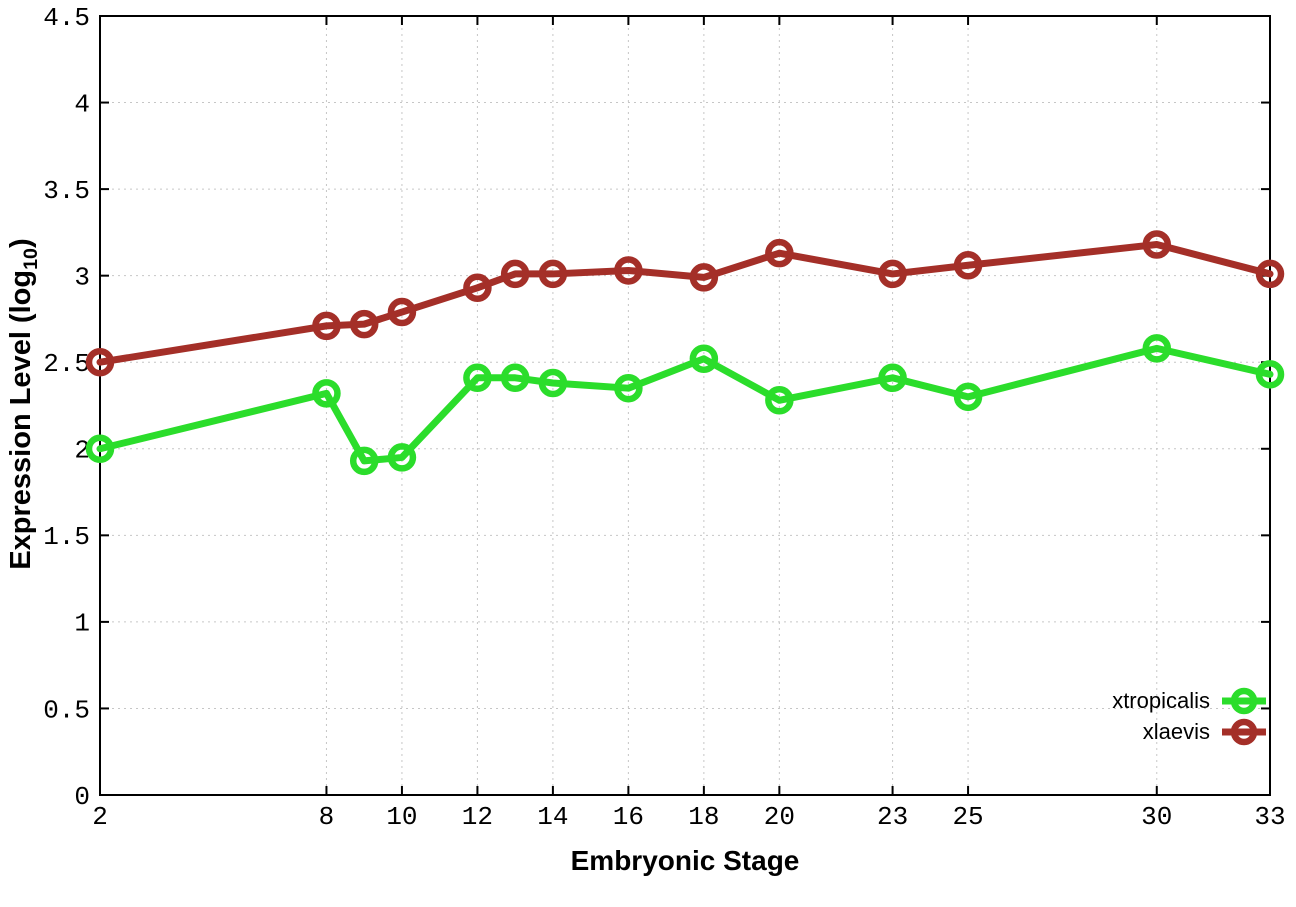  Describe the element at coordinates (66, 18) in the screenshot. I see `y-tick-label: 4.5` at that location.